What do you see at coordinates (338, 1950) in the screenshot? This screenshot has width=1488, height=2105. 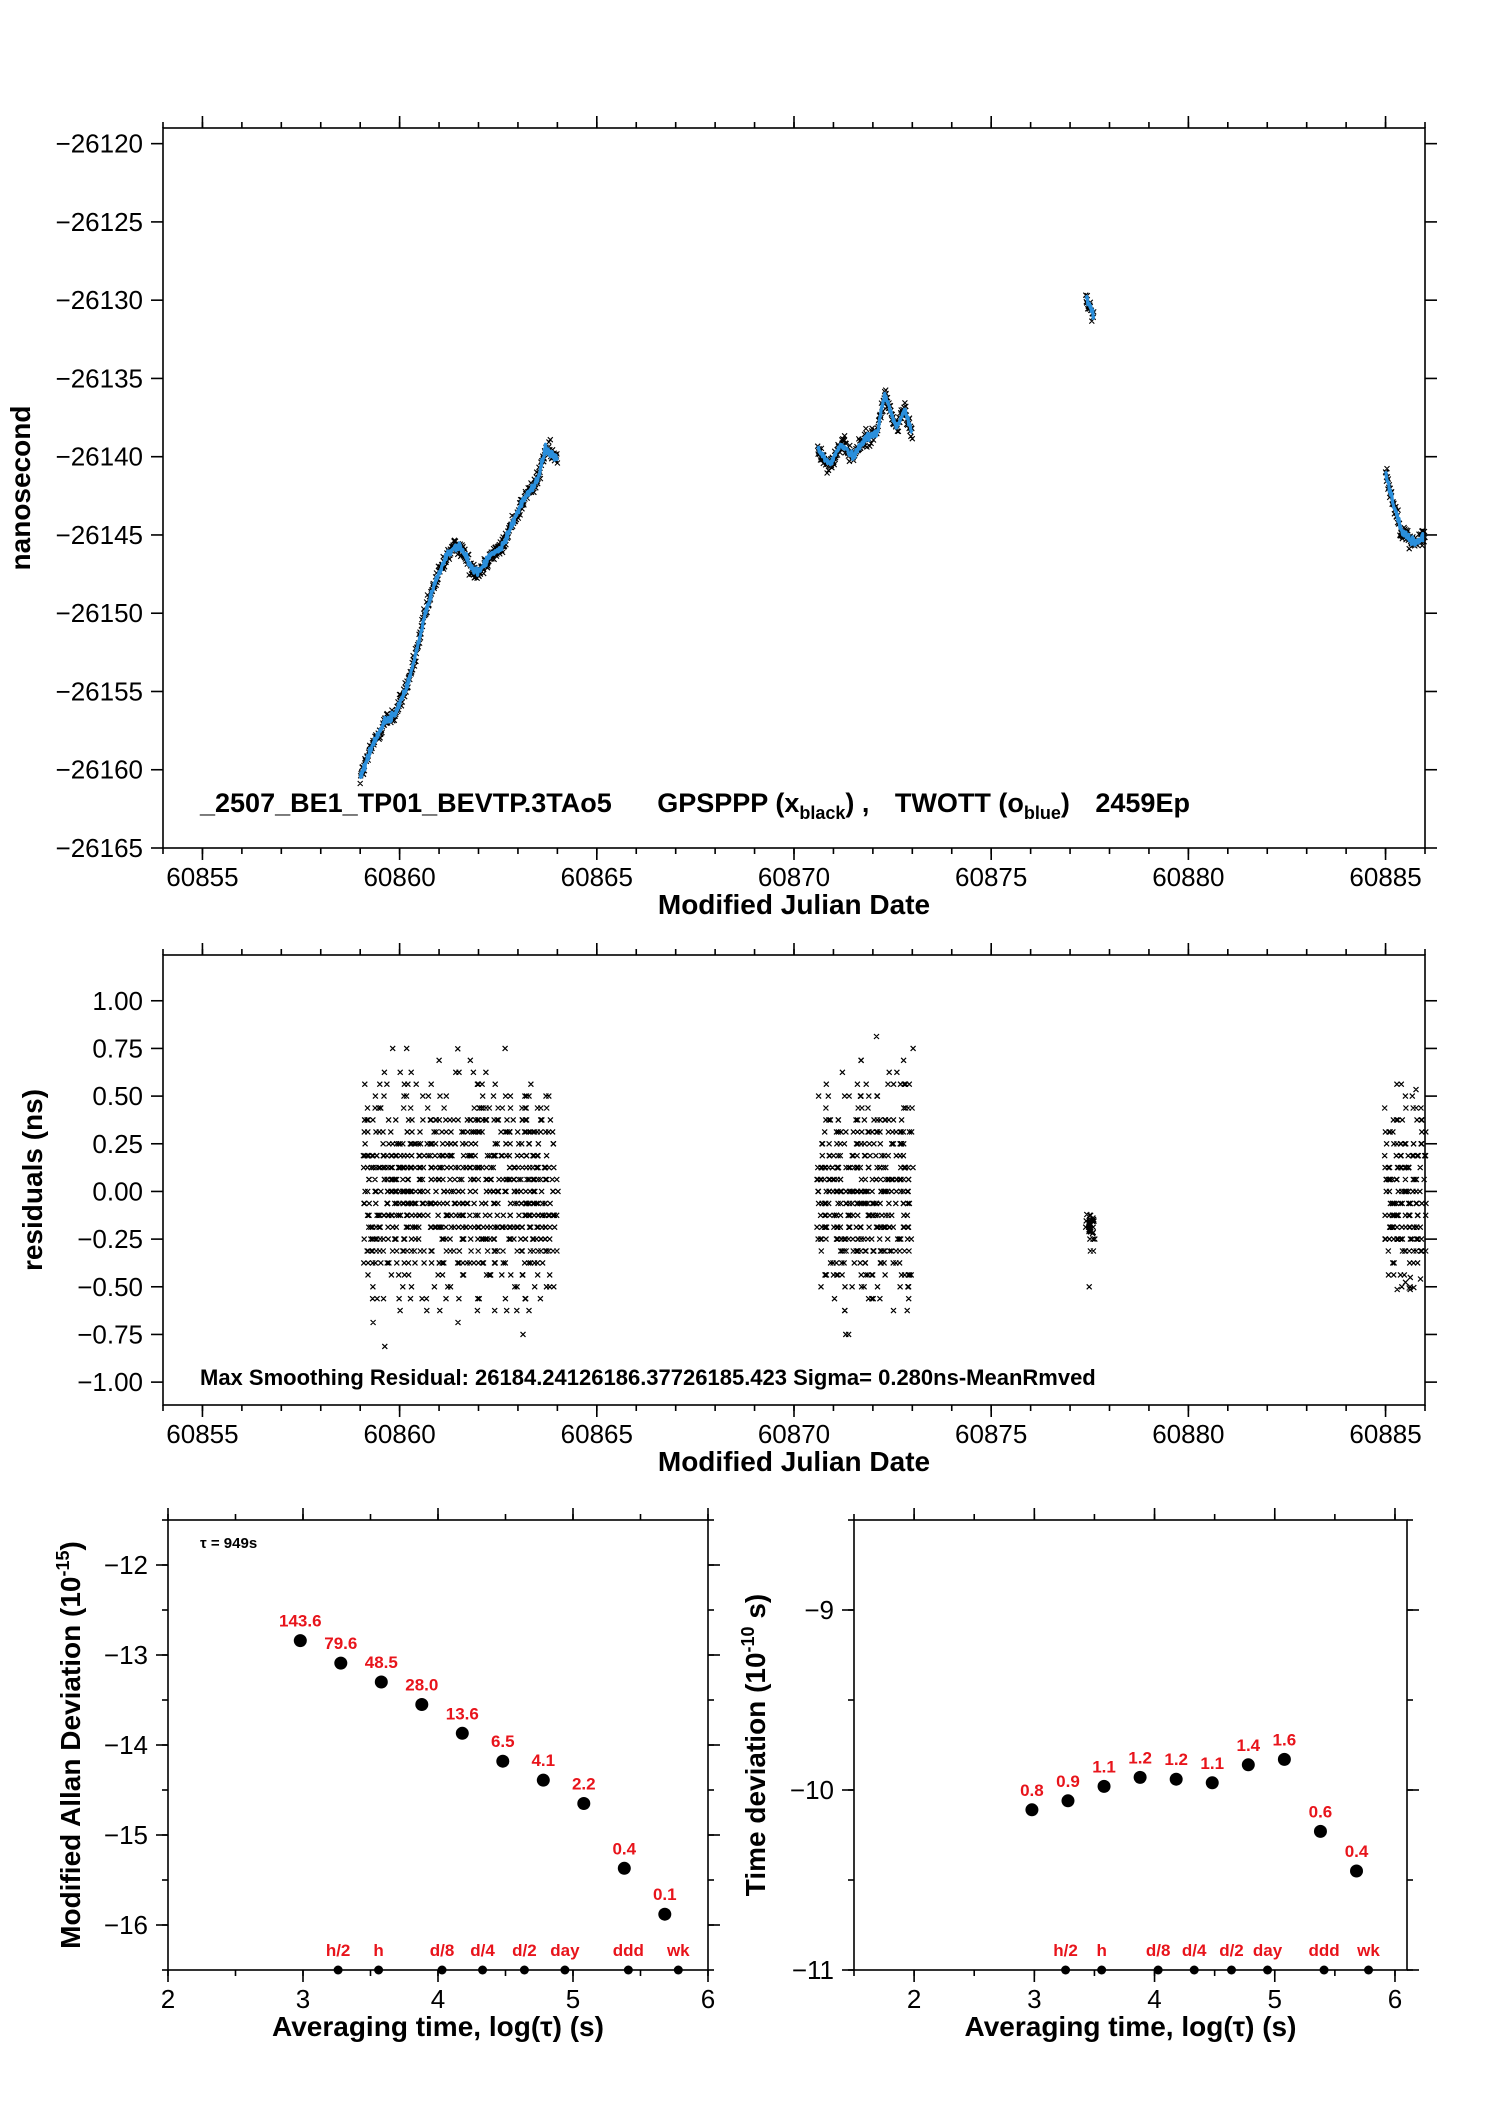 I see `time-marker-label: h/2` at bounding box center [338, 1950].